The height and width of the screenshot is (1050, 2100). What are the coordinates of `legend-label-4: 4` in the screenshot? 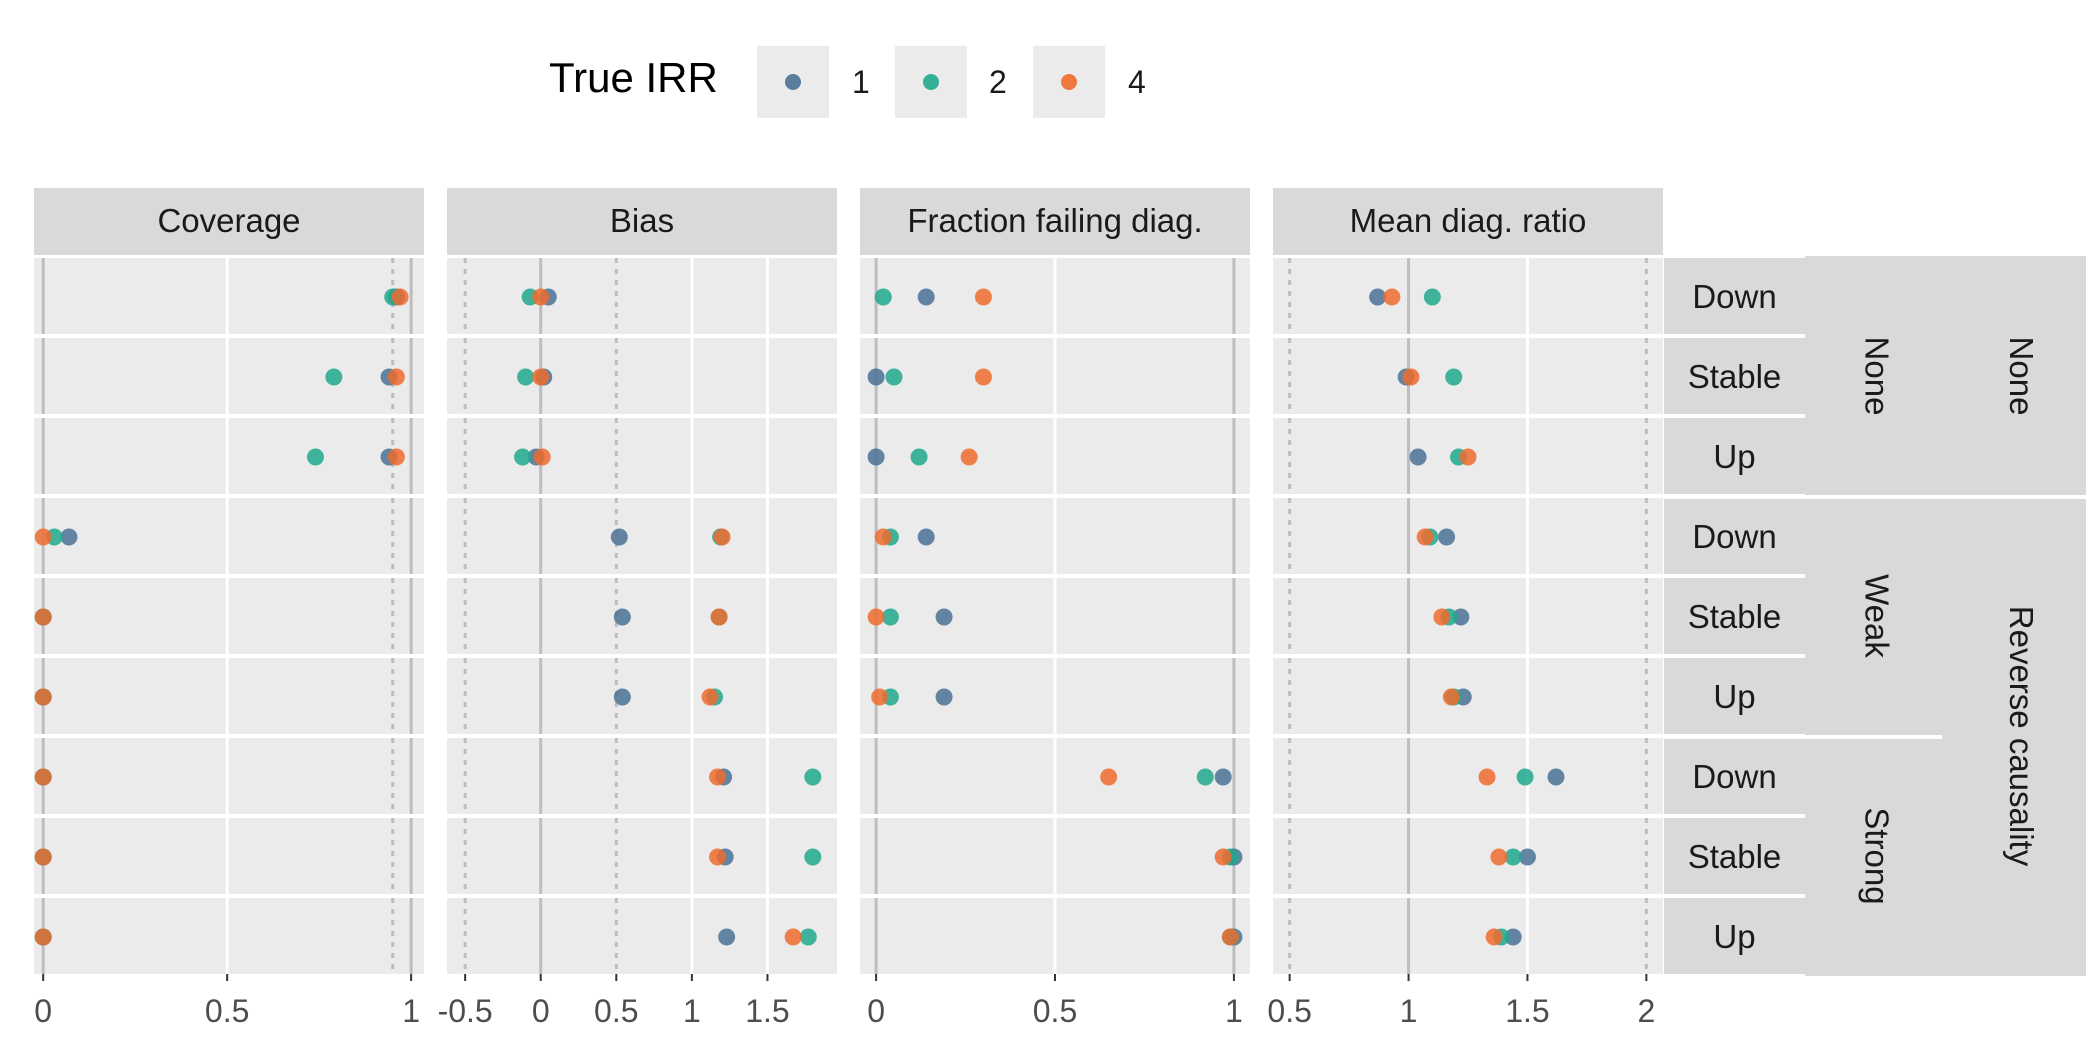 It's located at (1137, 82).